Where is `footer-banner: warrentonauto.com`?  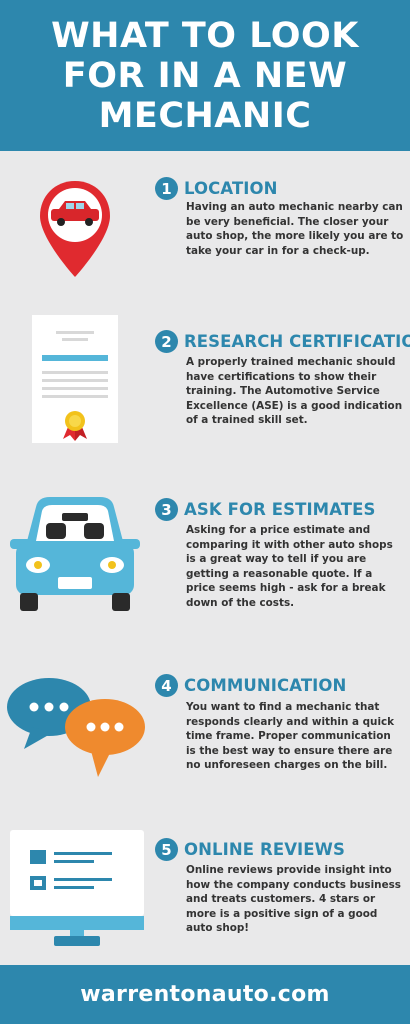
footer-banner: warrentonauto.com is located at coordinates (205, 994).